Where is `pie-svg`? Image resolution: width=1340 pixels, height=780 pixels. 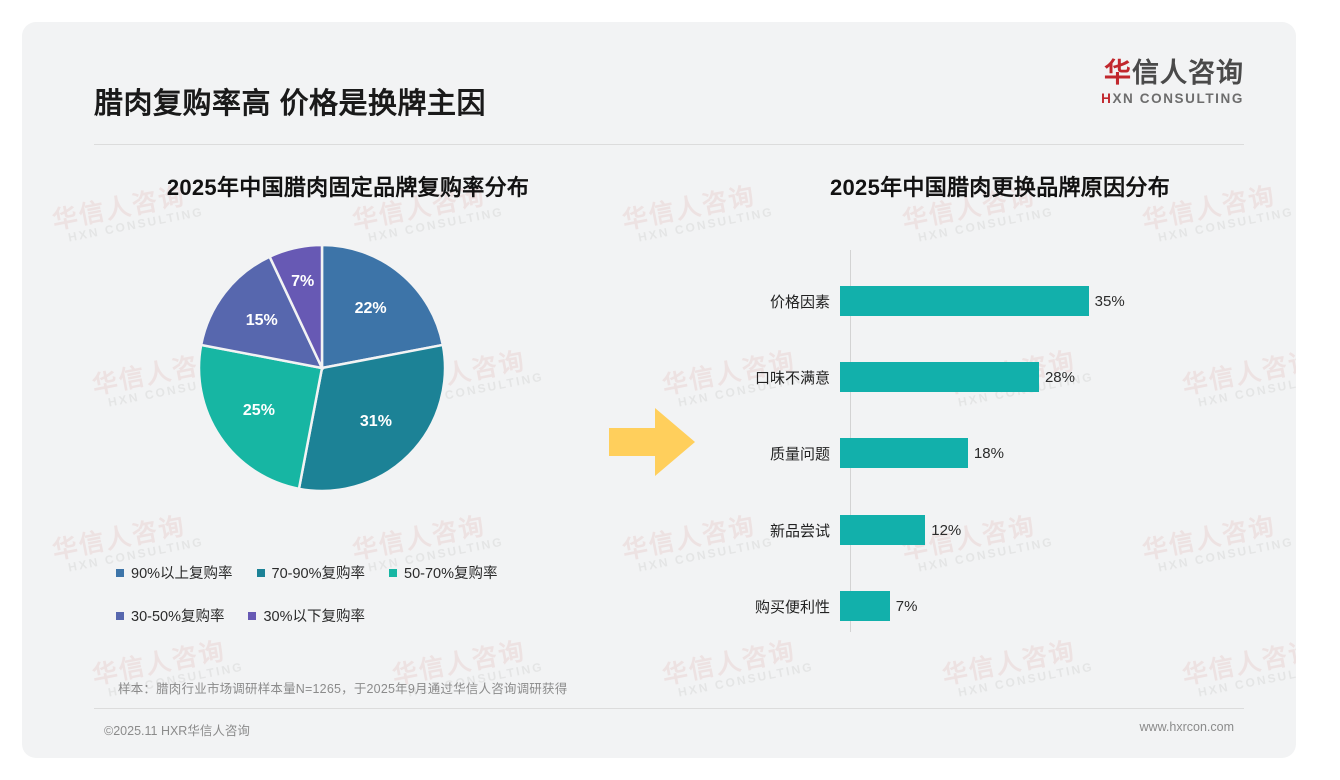 pie-svg is located at coordinates (322, 368).